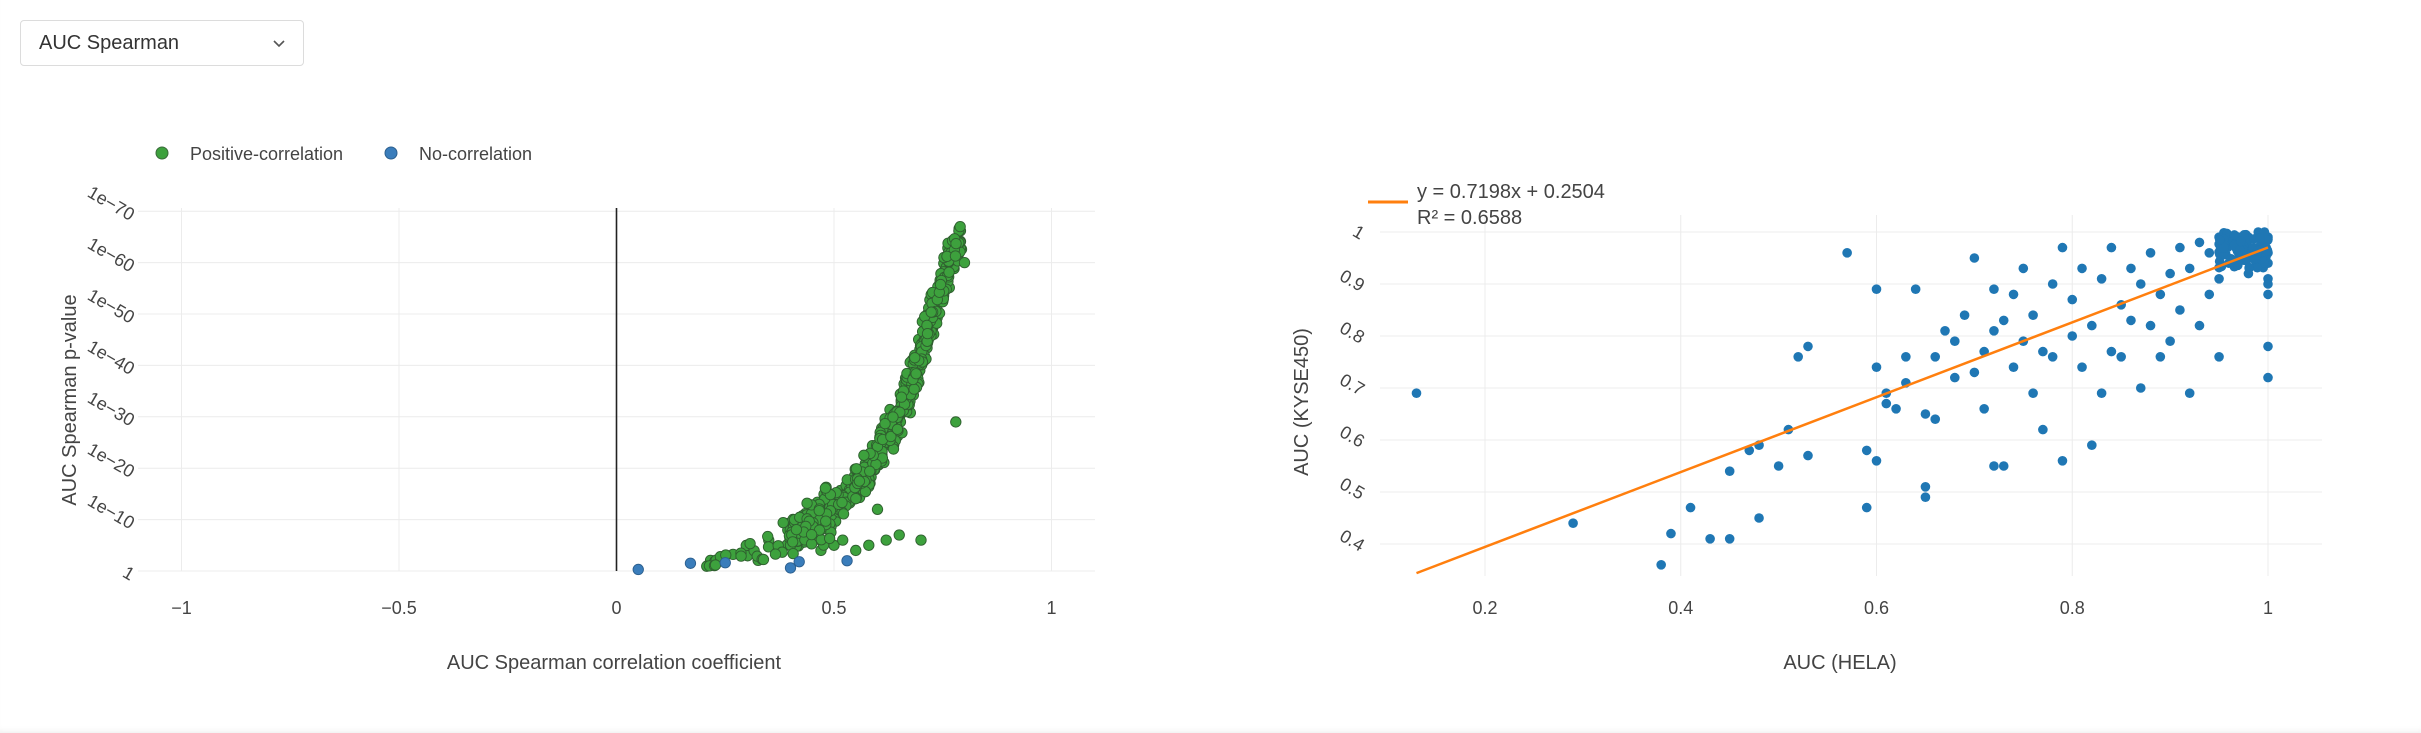  Describe the element at coordinates (162, 43) in the screenshot. I see `metric-select: AUC Spearman` at that location.